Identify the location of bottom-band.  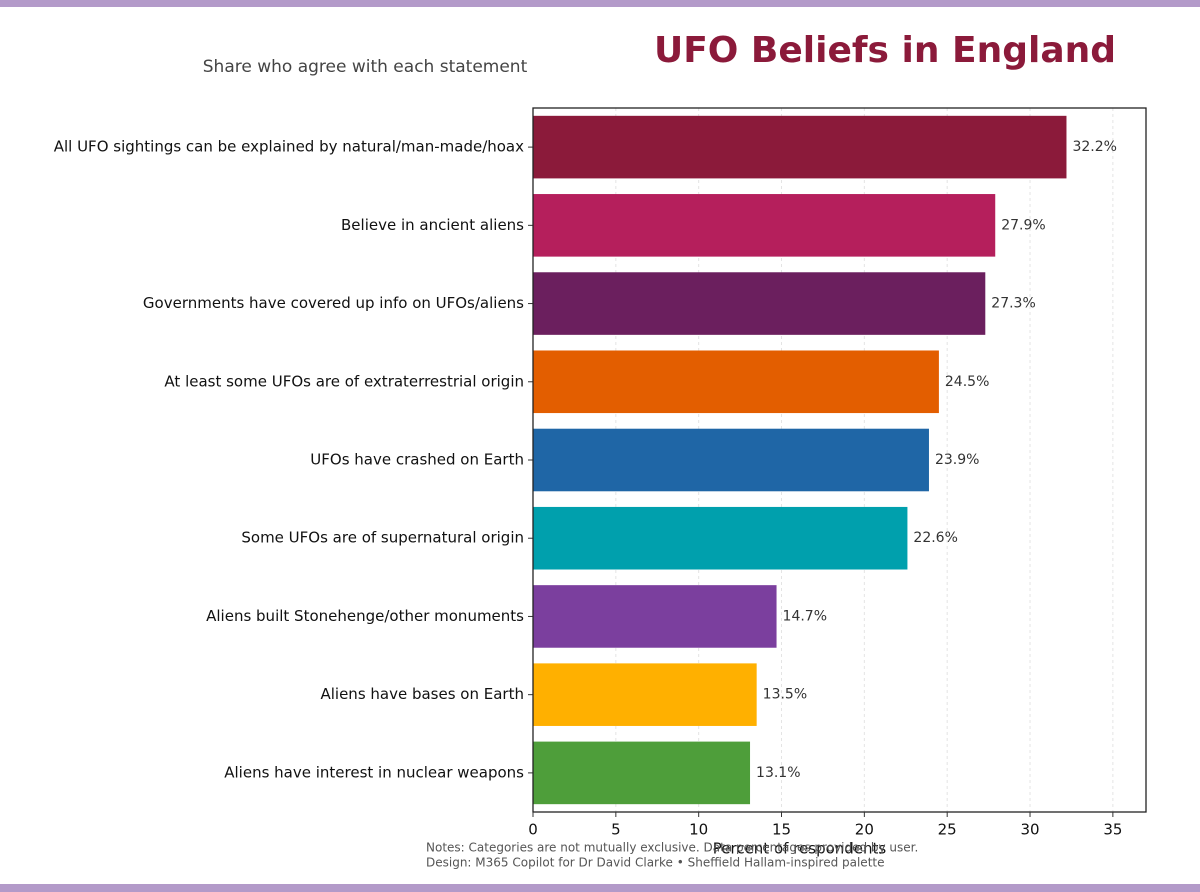
(600, 888).